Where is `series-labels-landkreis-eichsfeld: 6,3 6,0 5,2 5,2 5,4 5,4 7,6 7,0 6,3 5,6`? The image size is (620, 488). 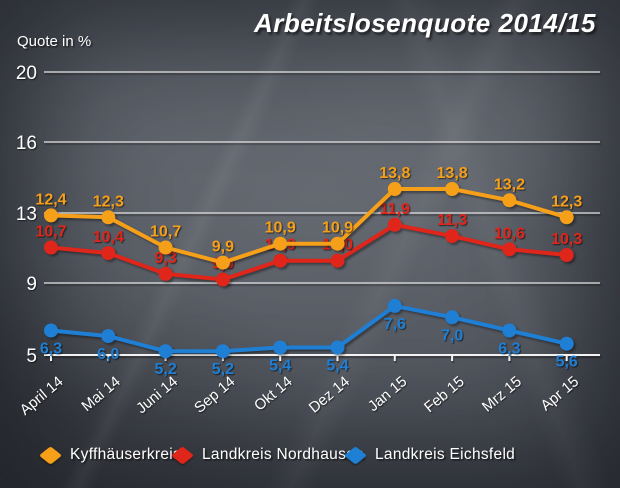
series-labels-landkreis-eichsfeld: 6,3 6,0 5,2 5,2 5,4 5,4 7,6 7,0 6,3 5,6 is located at coordinates (309, 347).